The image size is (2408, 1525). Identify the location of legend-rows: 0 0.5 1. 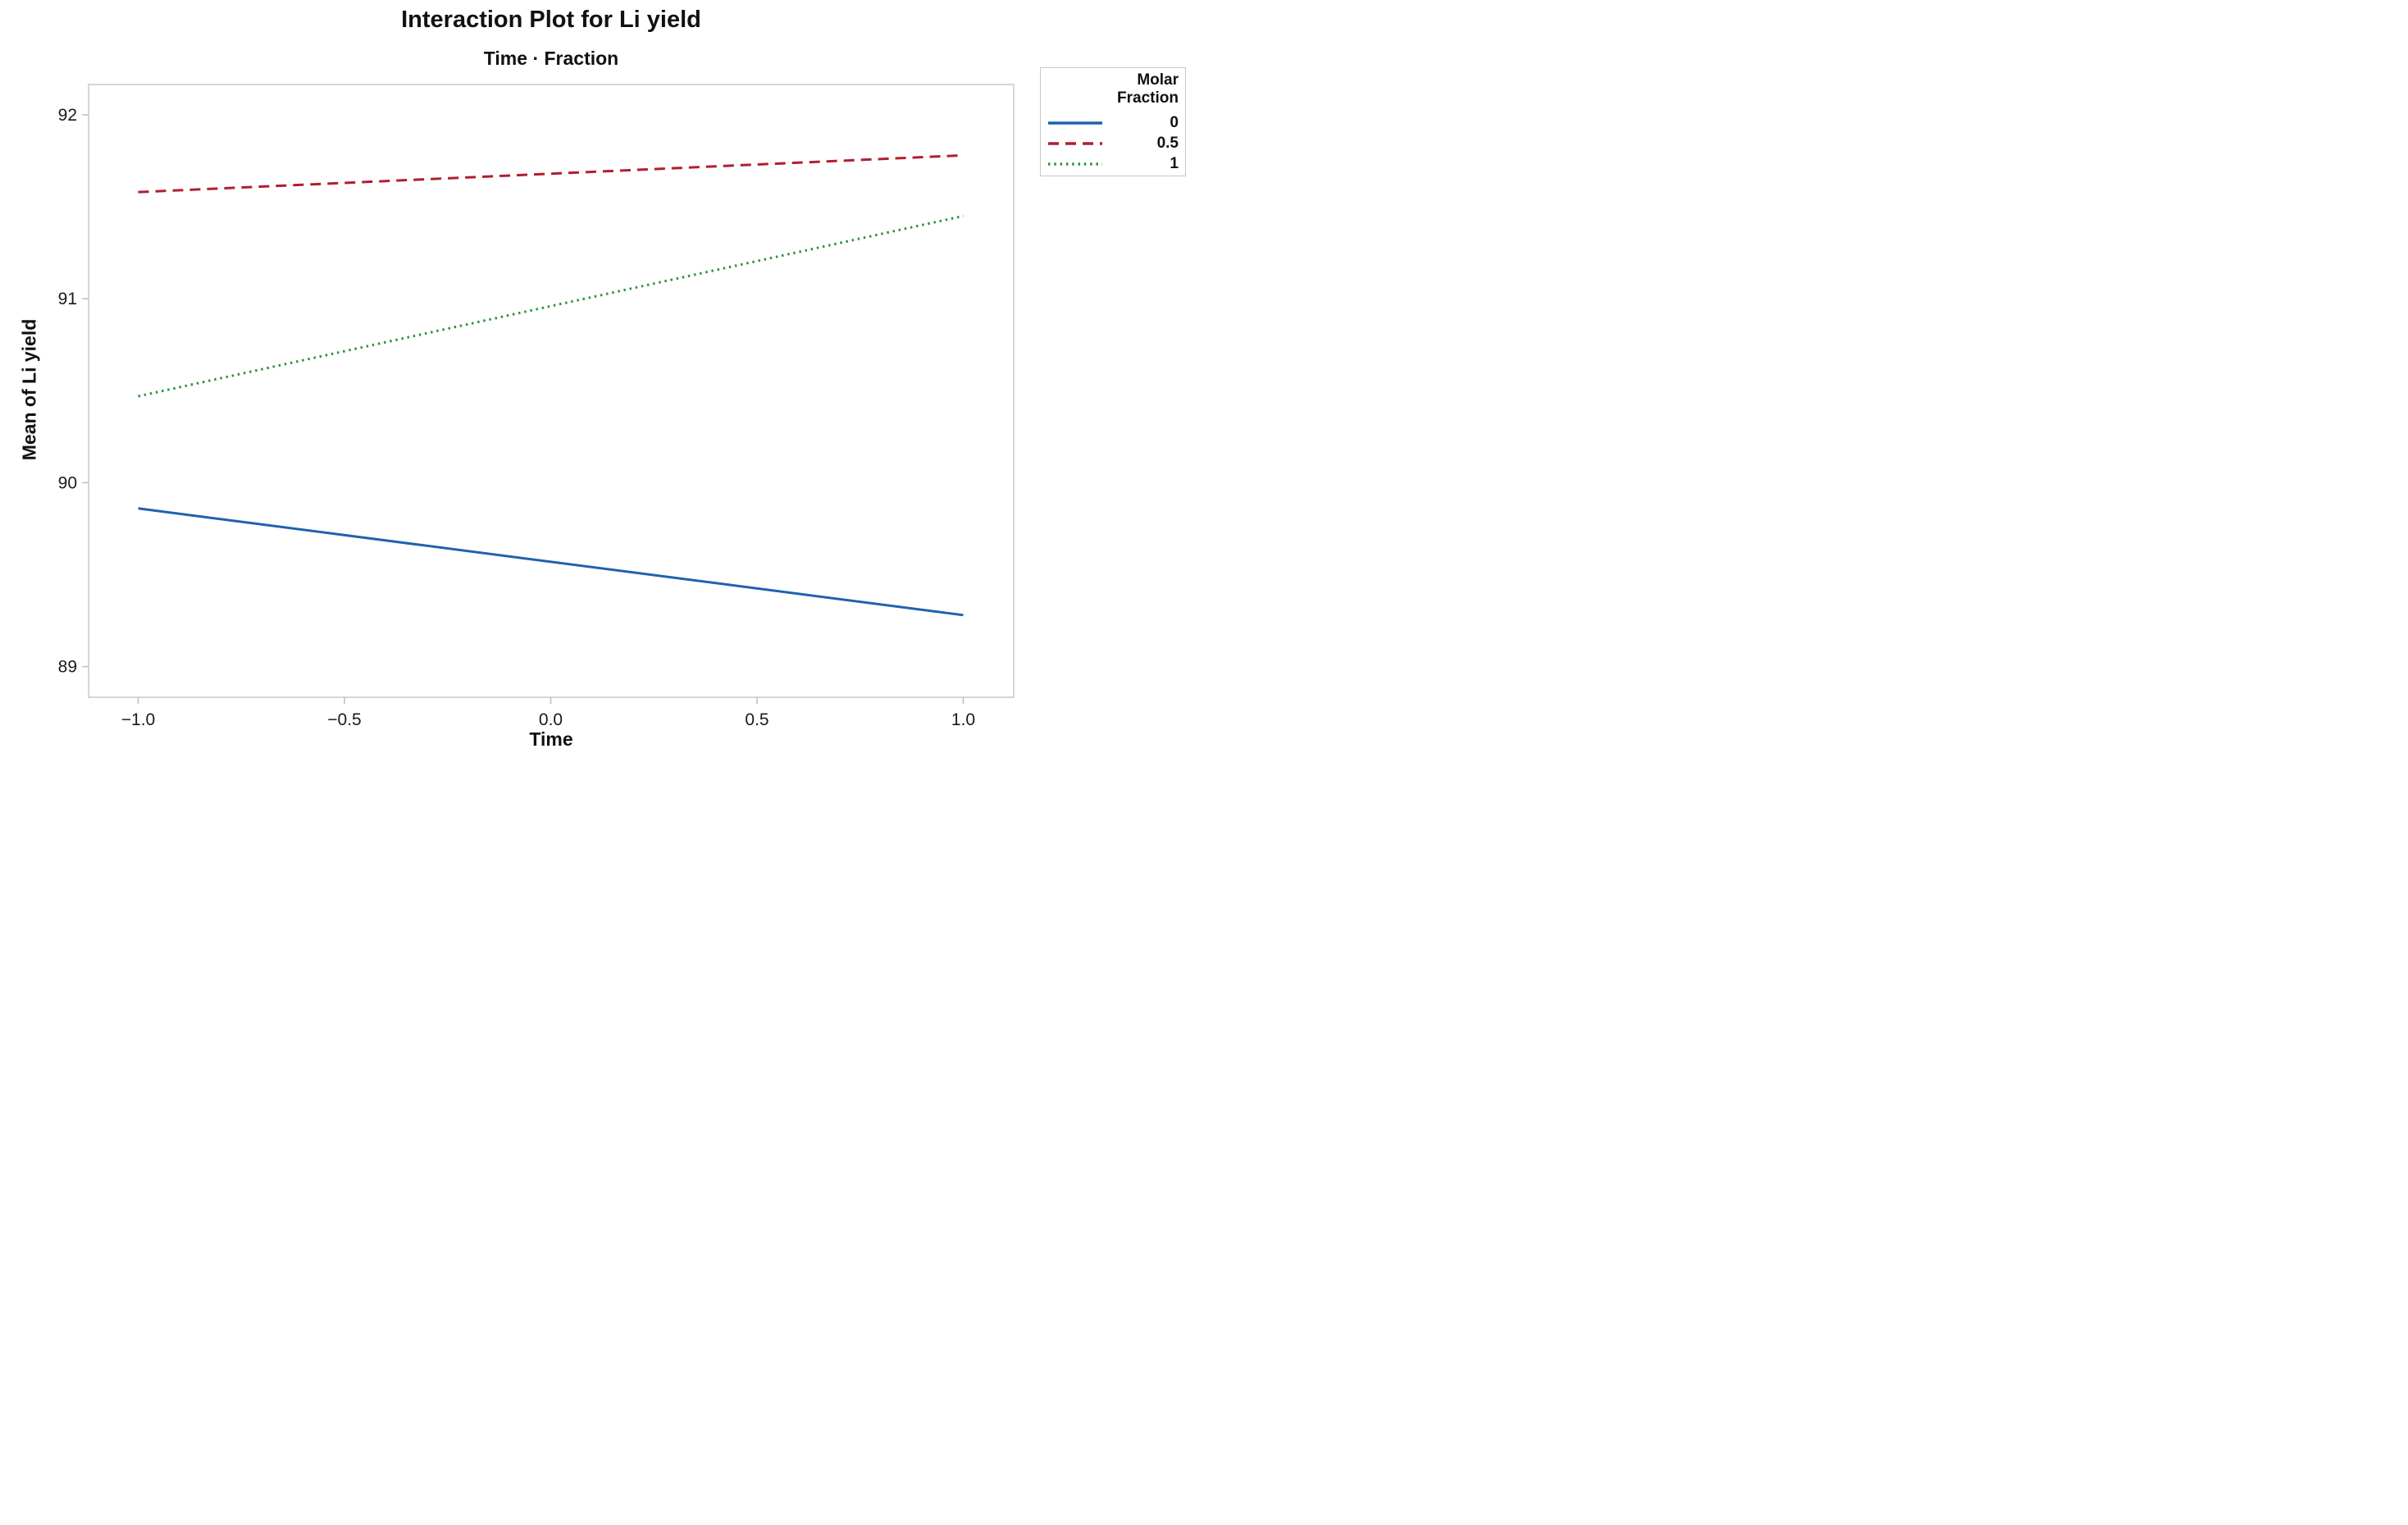
(1113, 143).